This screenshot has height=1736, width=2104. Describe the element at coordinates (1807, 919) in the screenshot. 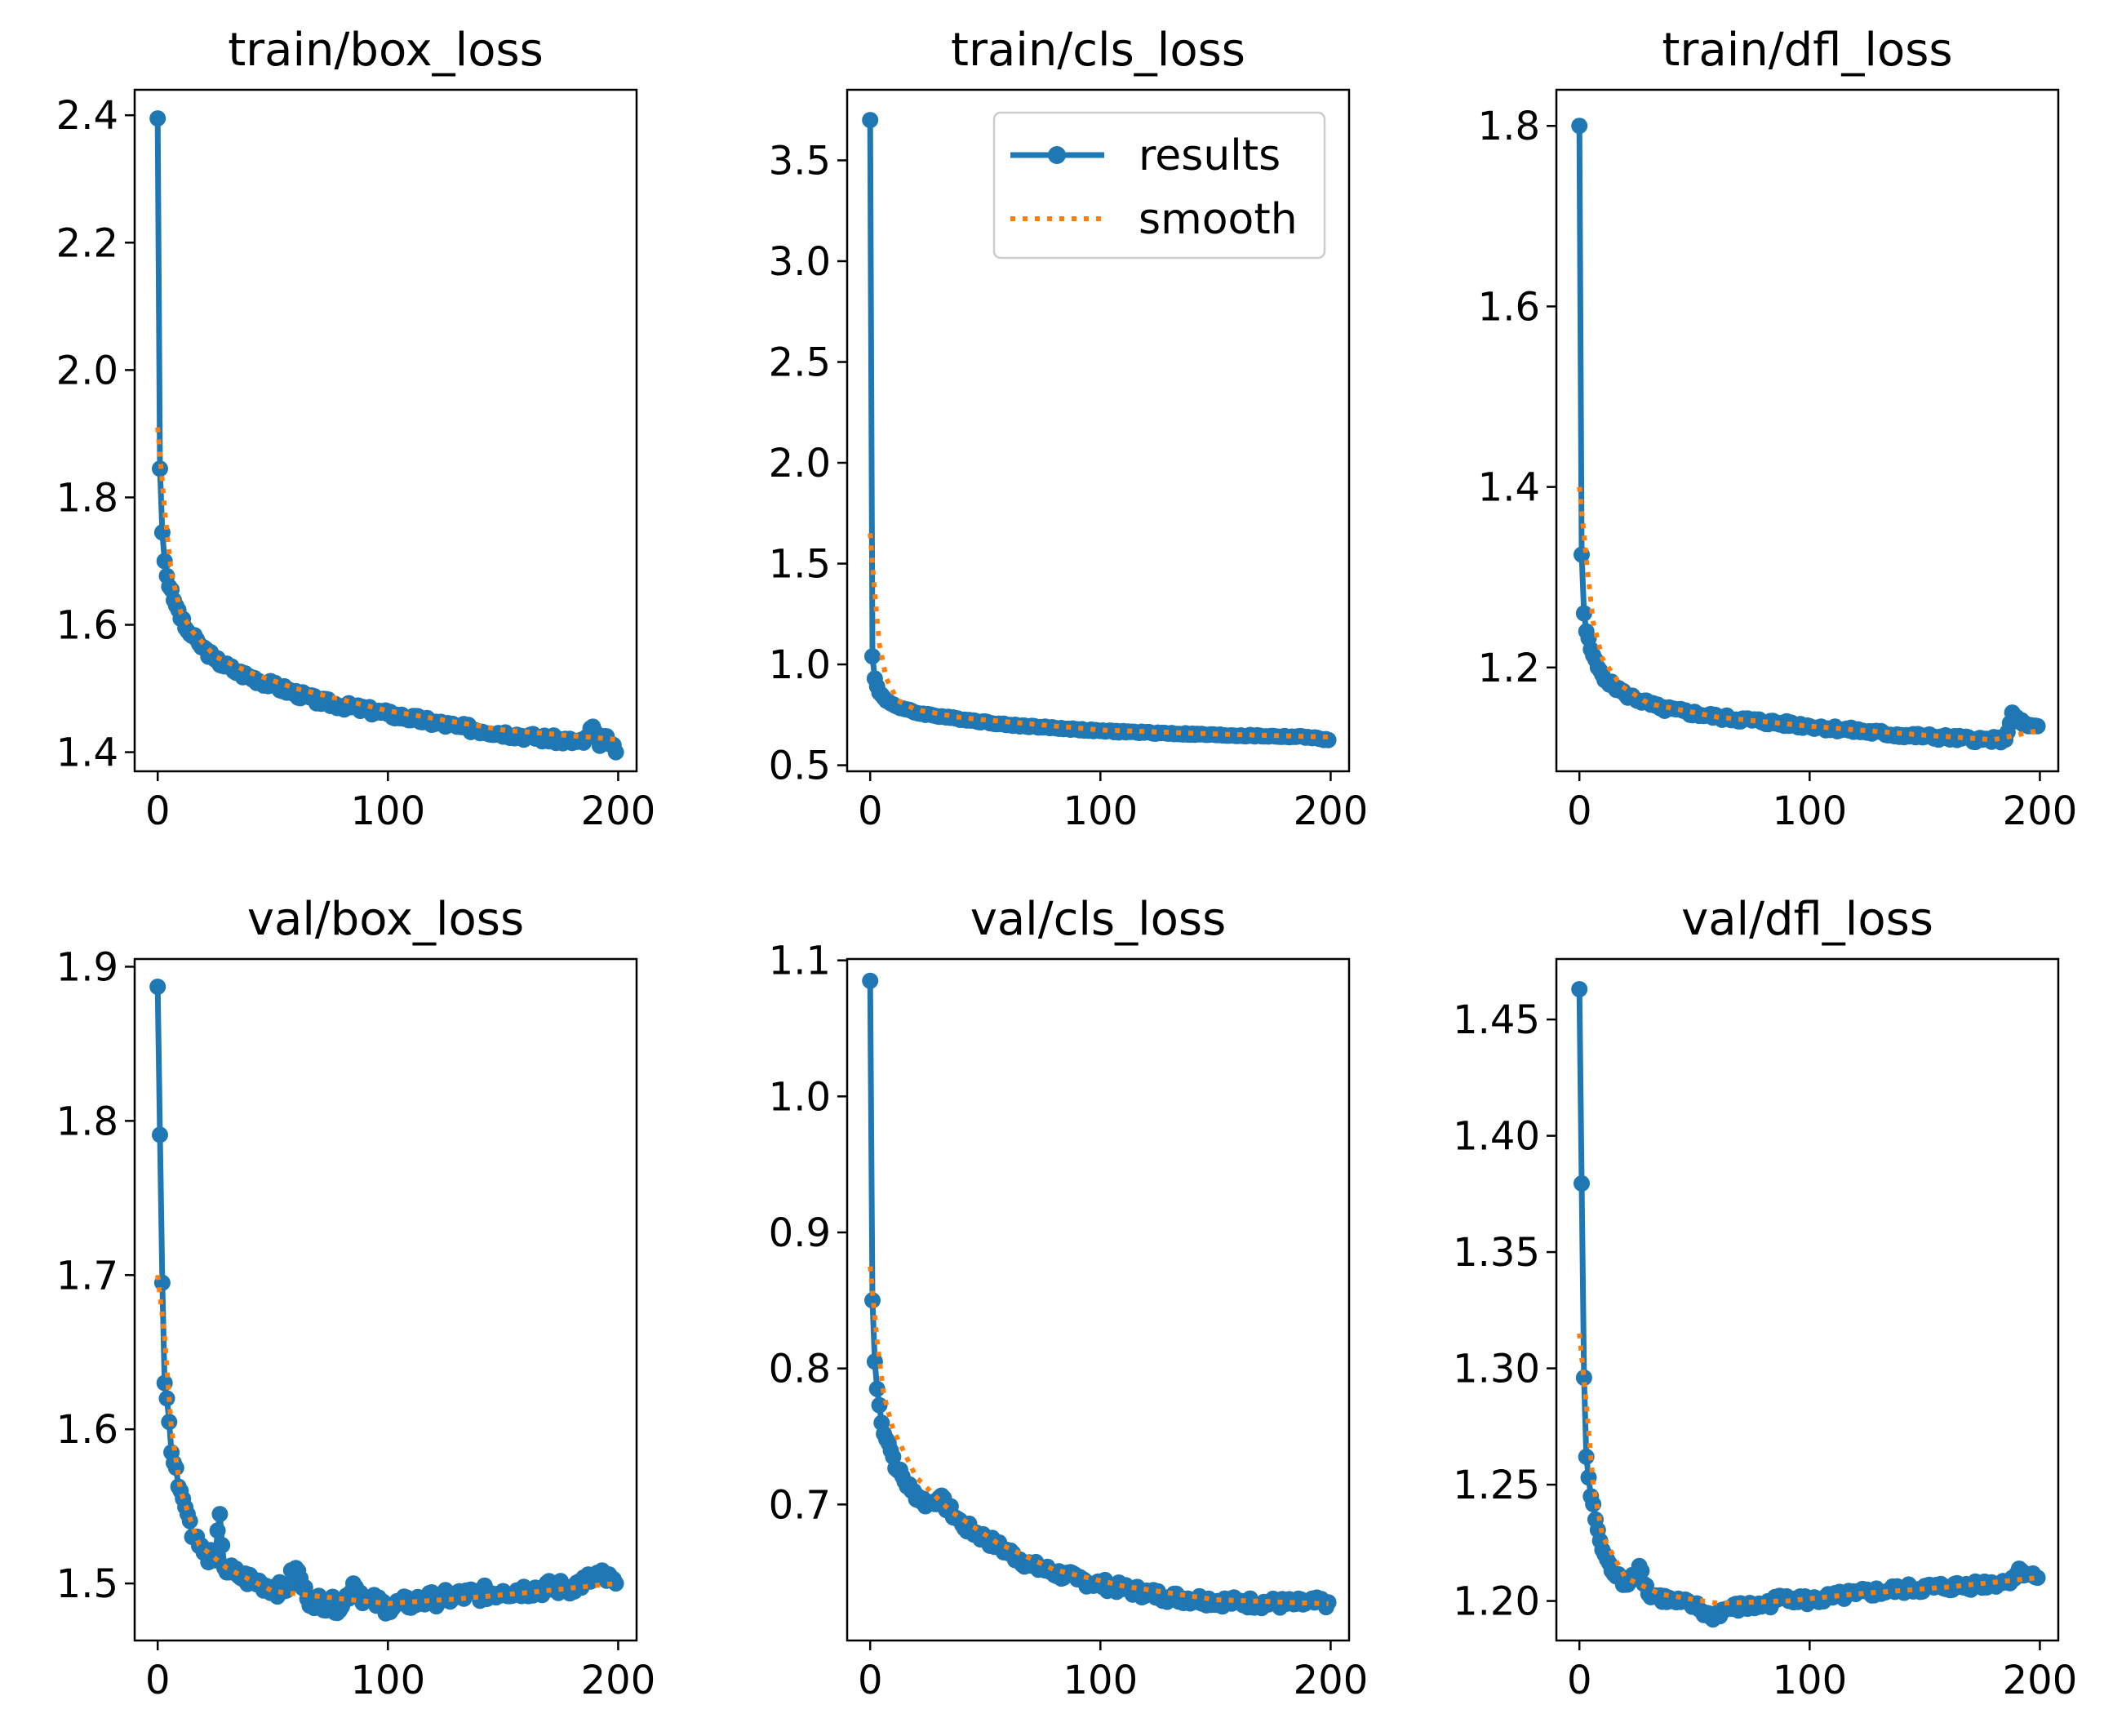

I see `chart-title: val/dfl_loss` at that location.